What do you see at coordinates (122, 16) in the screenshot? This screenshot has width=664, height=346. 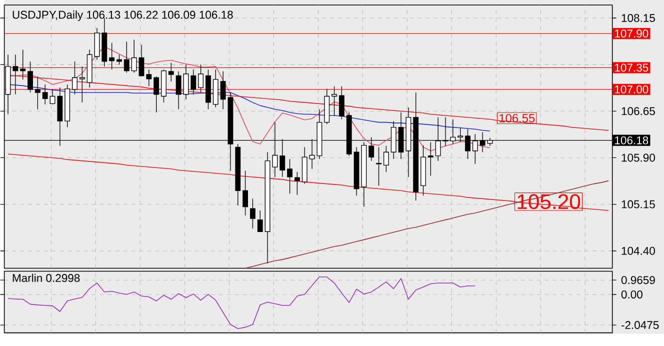 I see `chart-title: USDJPY,Daily 106.13 106.22 106.09 106.18` at bounding box center [122, 16].